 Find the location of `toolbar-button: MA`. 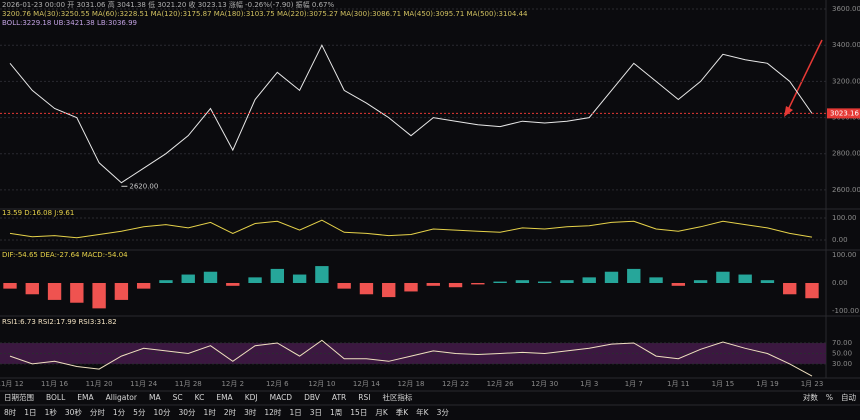

toolbar-button: MA is located at coordinates (155, 397).